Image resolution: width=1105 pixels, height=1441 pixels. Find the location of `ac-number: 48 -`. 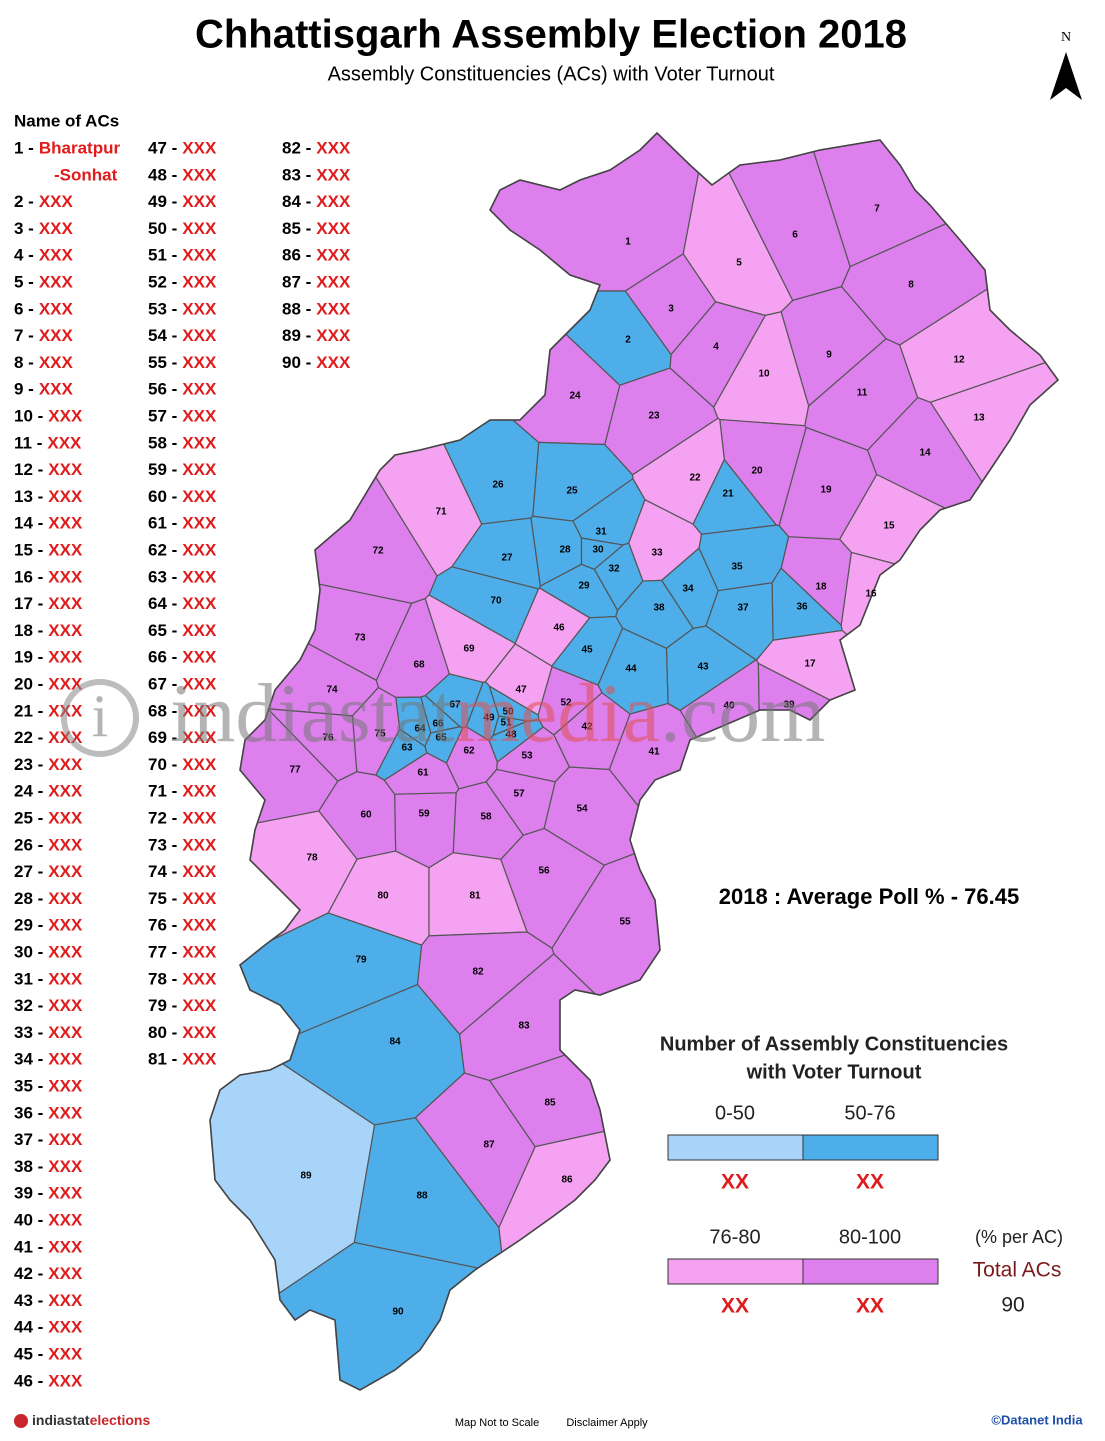

ac-number: 48 - is located at coordinates (162, 174).